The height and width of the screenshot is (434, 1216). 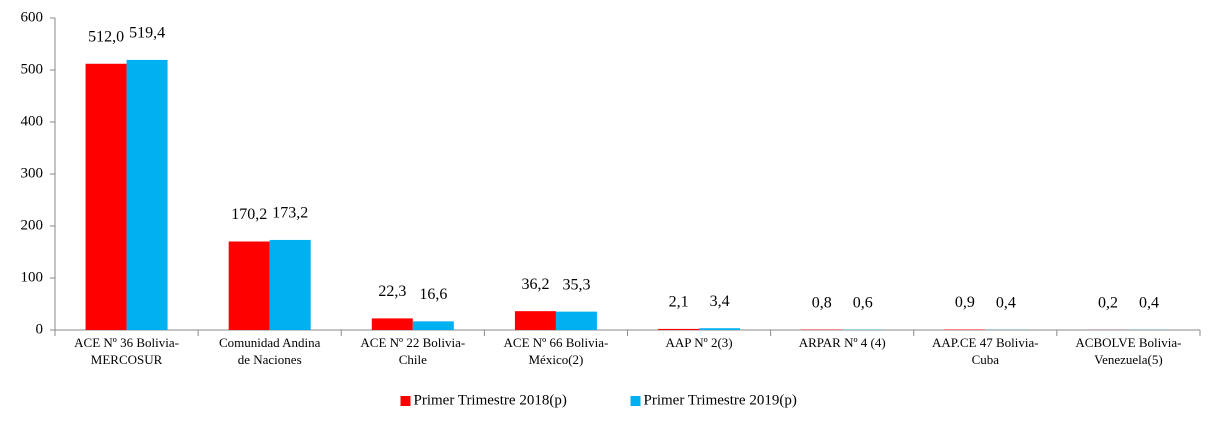 I want to click on legend-label: Primer Trimestre 2018(p), so click(x=490, y=400).